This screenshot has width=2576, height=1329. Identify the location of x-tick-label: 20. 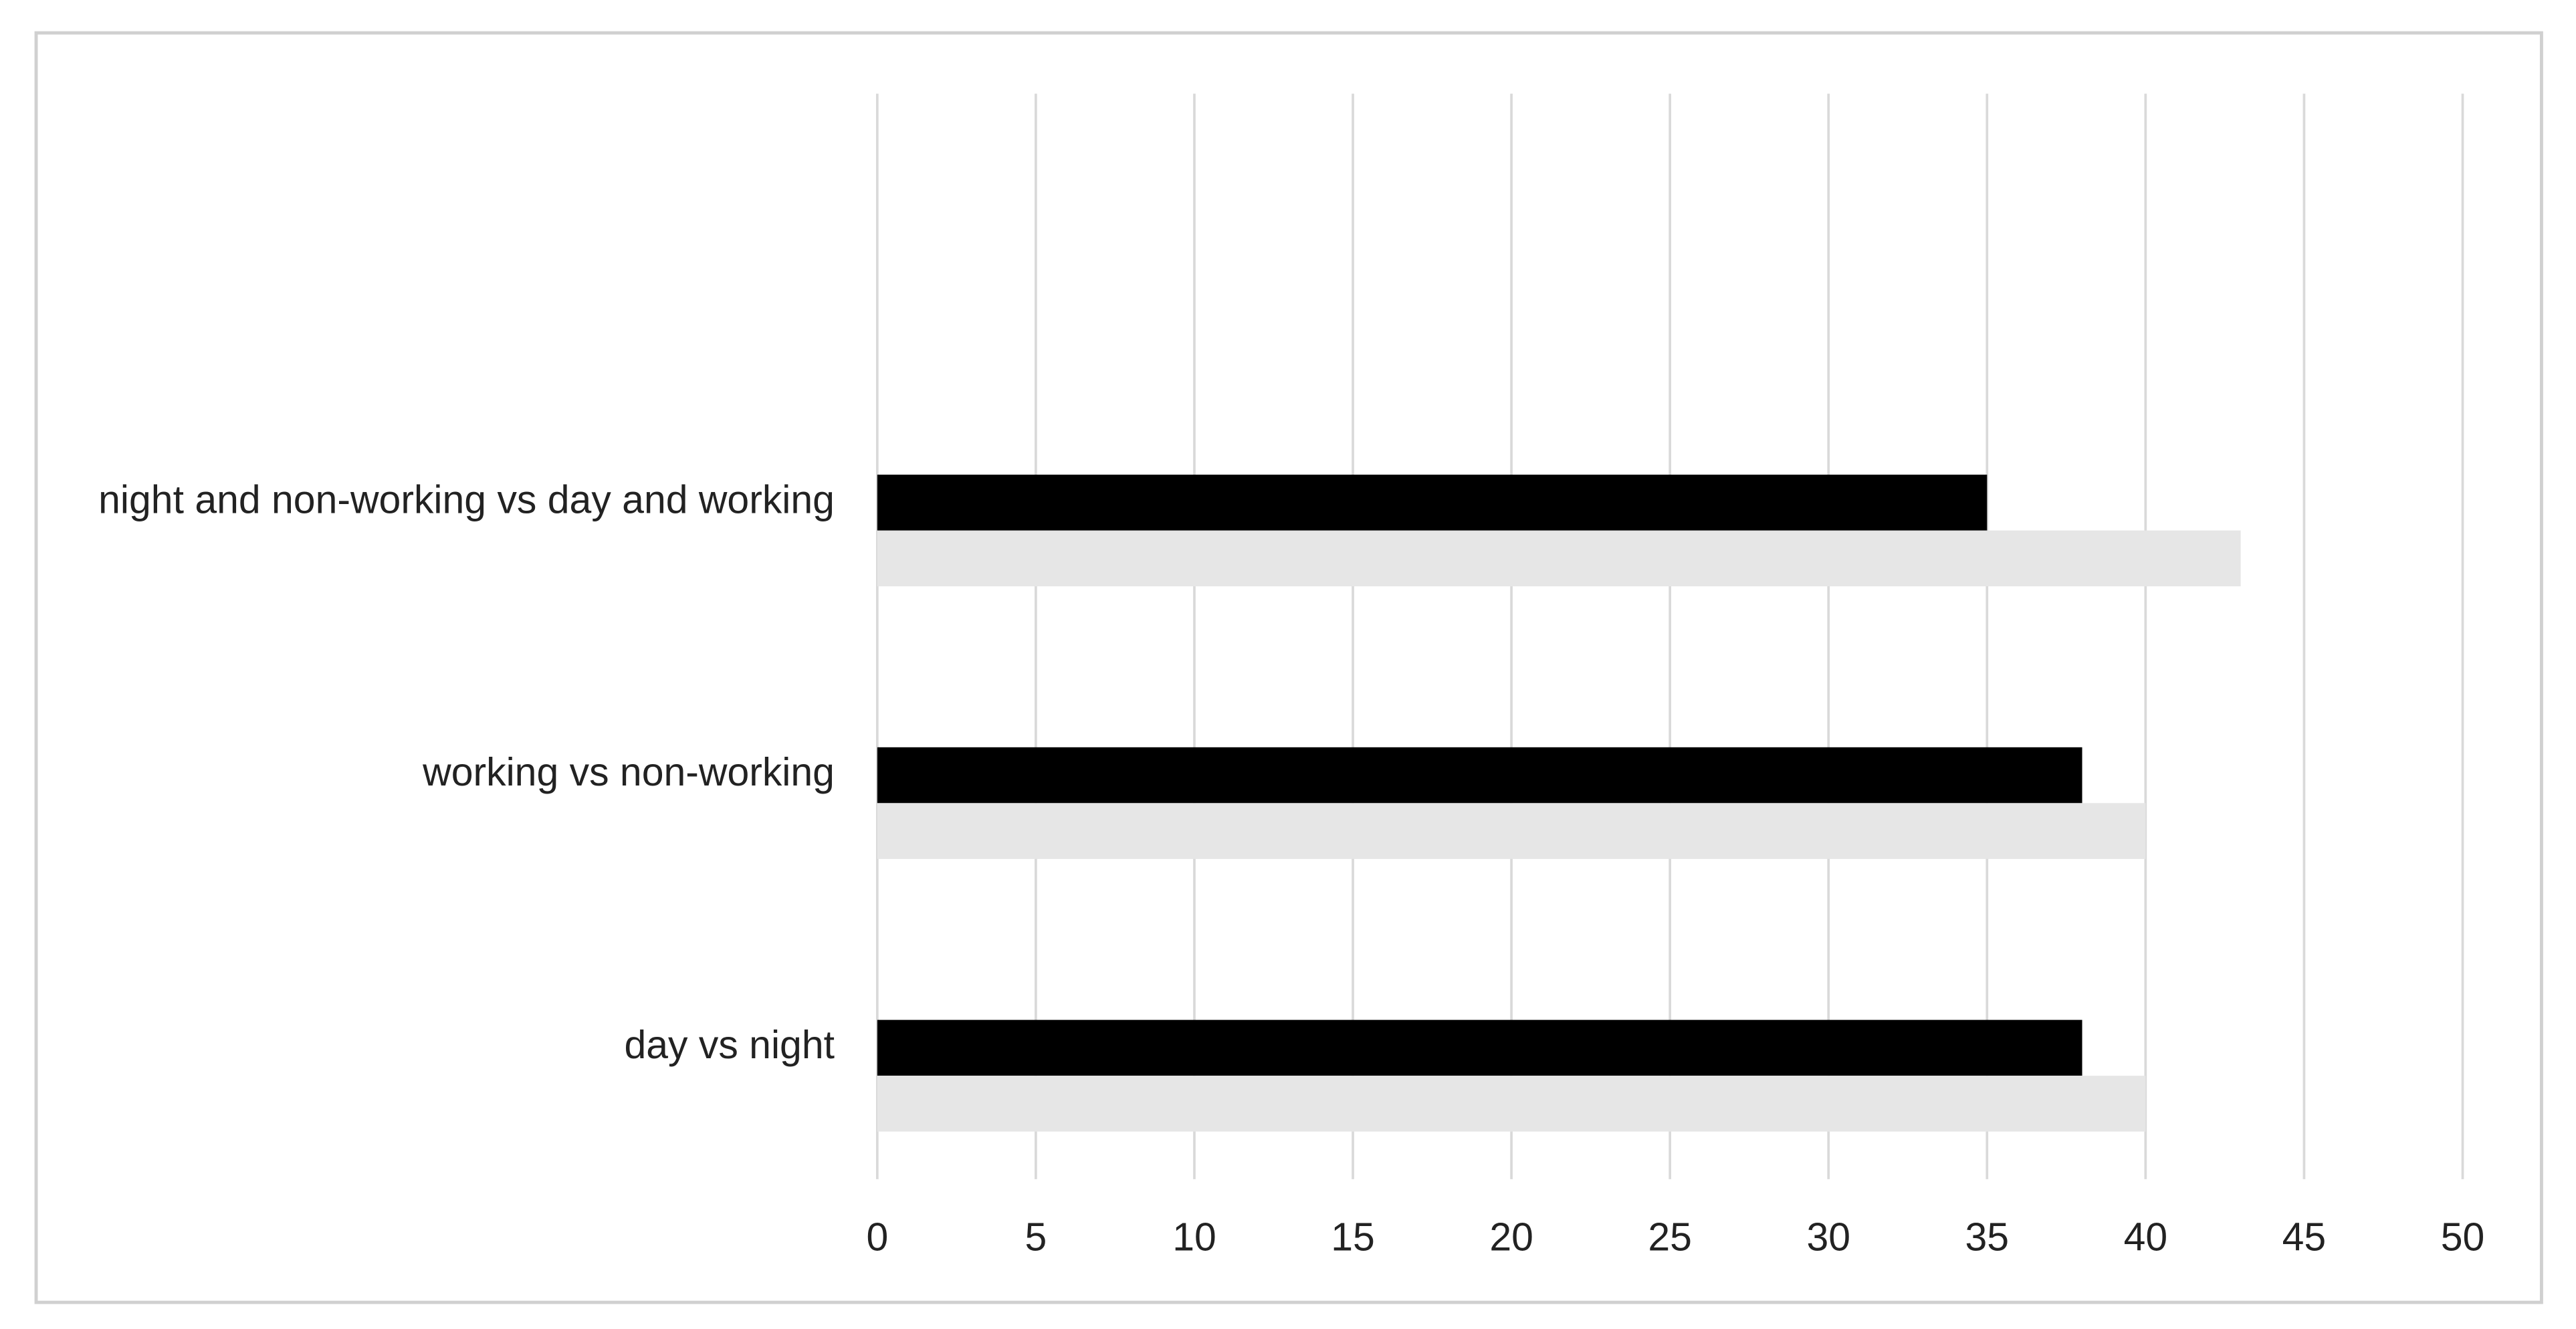
(1511, 1237).